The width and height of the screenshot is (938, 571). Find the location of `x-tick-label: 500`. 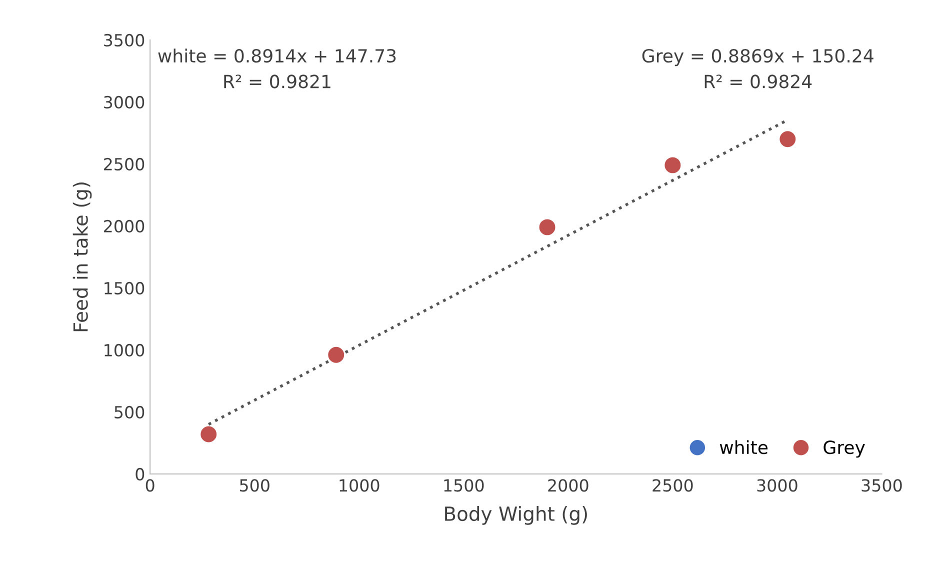

x-tick-label: 500 is located at coordinates (255, 485).